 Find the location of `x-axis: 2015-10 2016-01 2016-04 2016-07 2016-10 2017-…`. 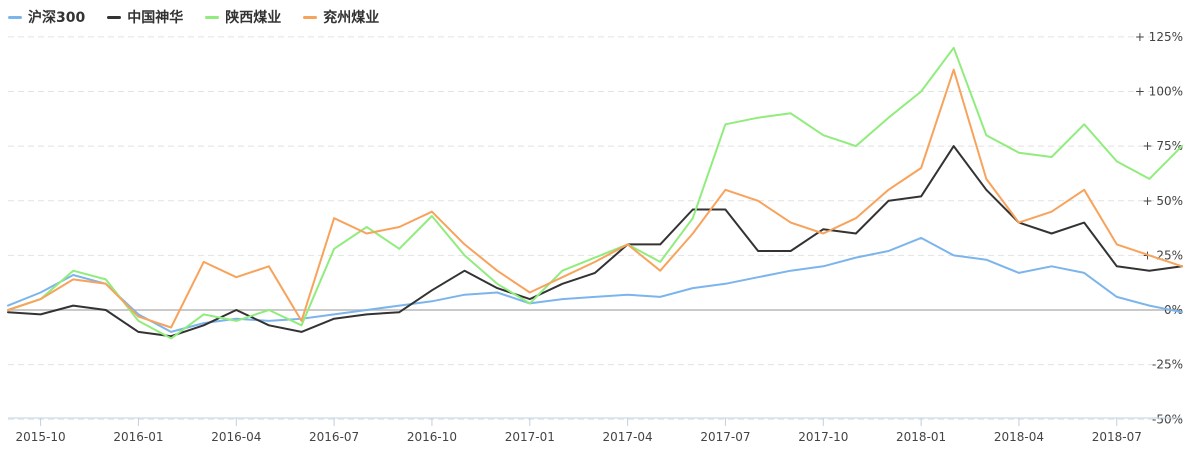

x-axis: 2015-10 2016-01 2016-04 2016-07 2016-10 2017-… is located at coordinates (595, 430).